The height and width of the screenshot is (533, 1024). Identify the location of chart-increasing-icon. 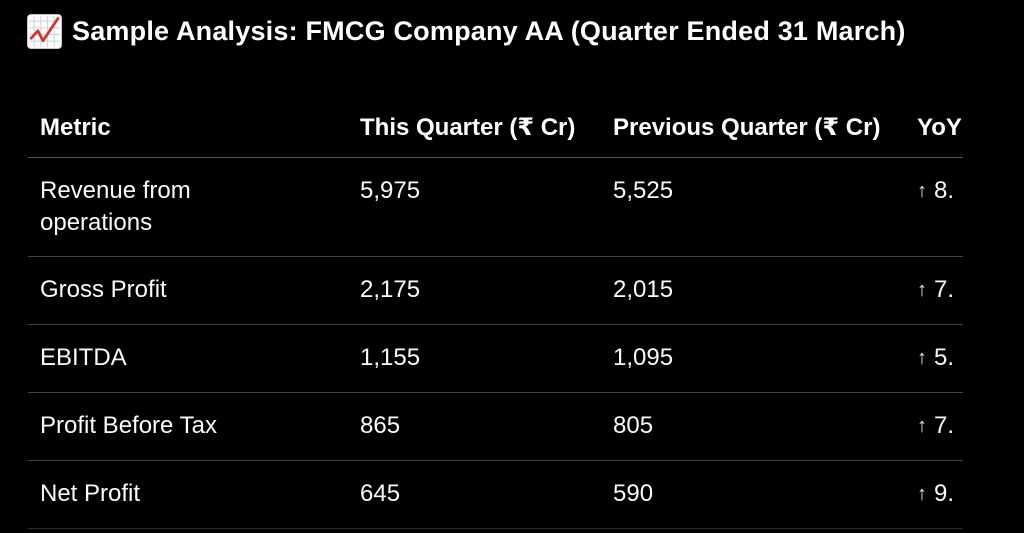
(44, 31).